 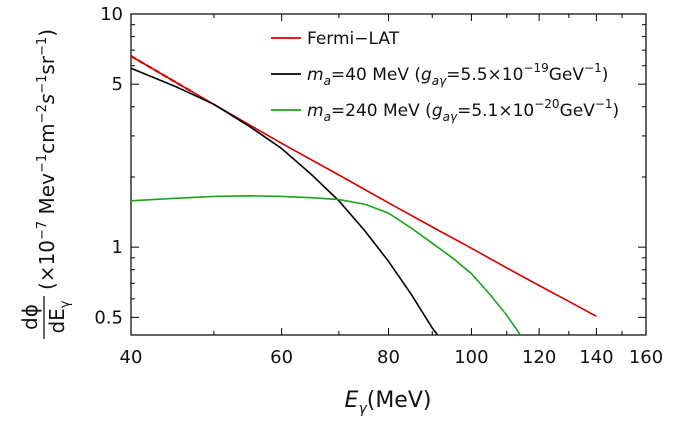 What do you see at coordinates (117, 247) in the screenshot?
I see `y-tick-label: 1` at bounding box center [117, 247].